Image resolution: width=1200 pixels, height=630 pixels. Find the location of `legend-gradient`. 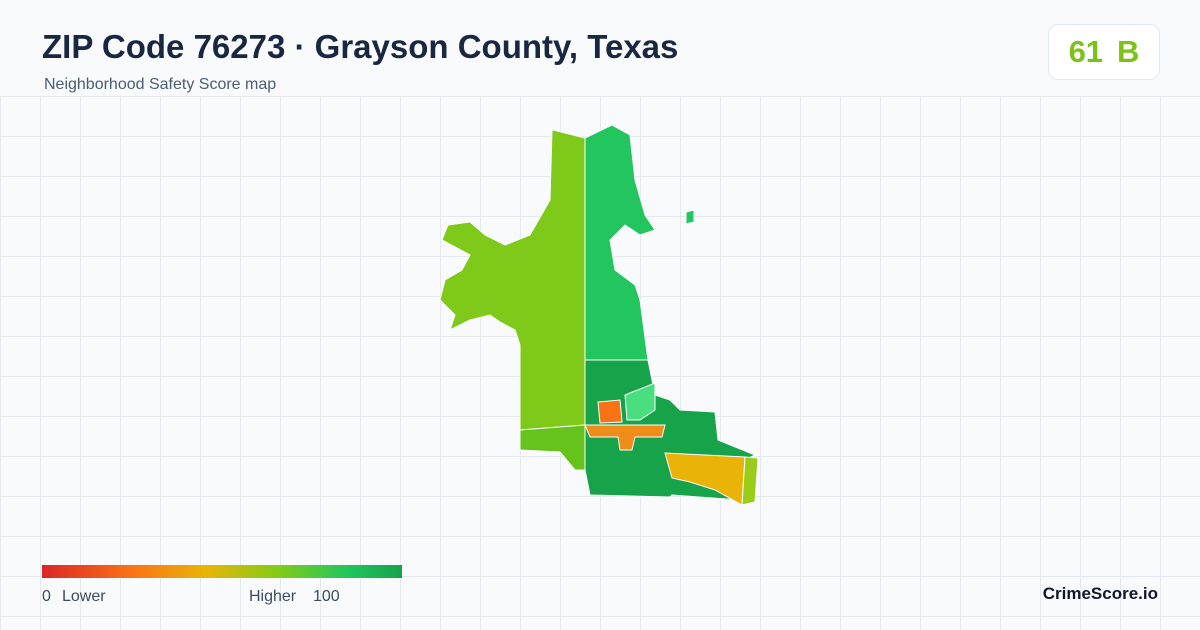

legend-gradient is located at coordinates (222, 571).